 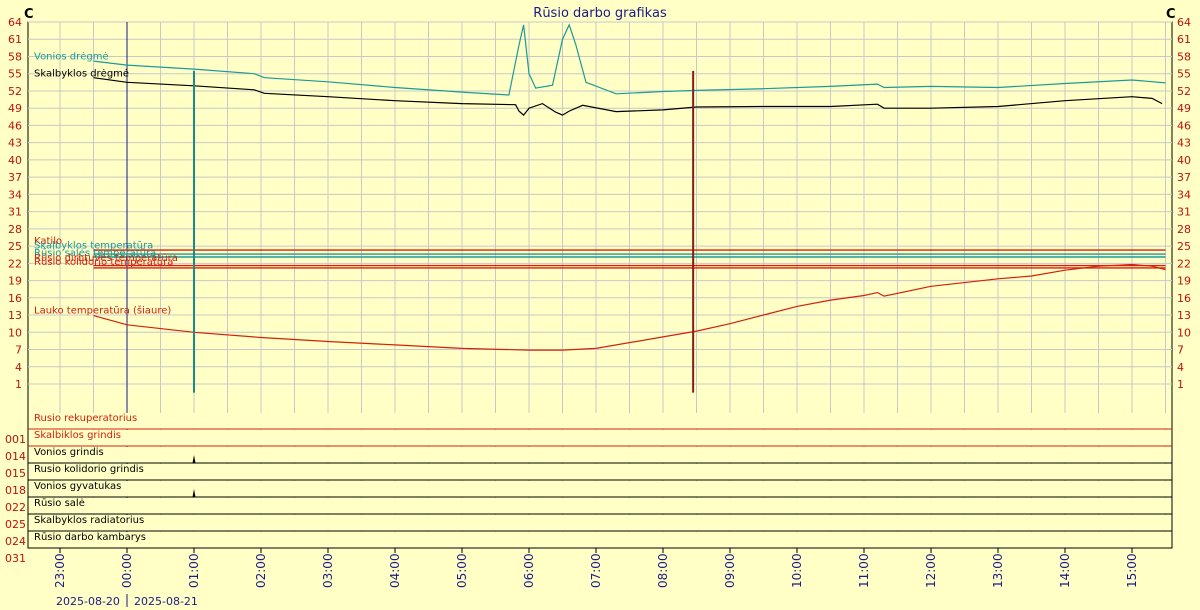 What do you see at coordinates (15, 22) in the screenshot?
I see `y-tick-label-left: 64` at bounding box center [15, 22].